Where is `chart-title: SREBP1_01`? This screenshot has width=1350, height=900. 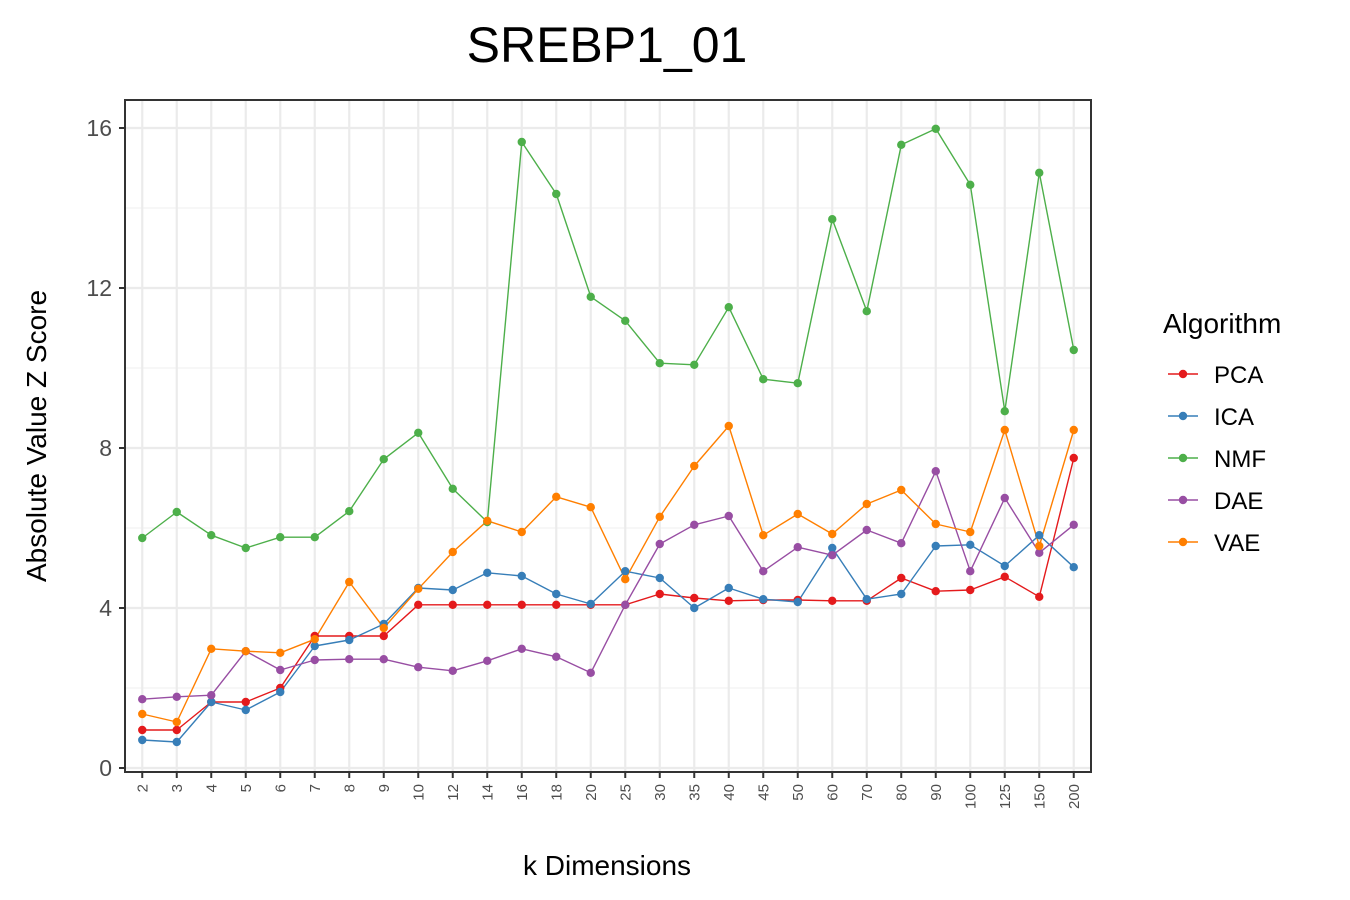
chart-title: SREBP1_01 is located at coordinates (607, 45).